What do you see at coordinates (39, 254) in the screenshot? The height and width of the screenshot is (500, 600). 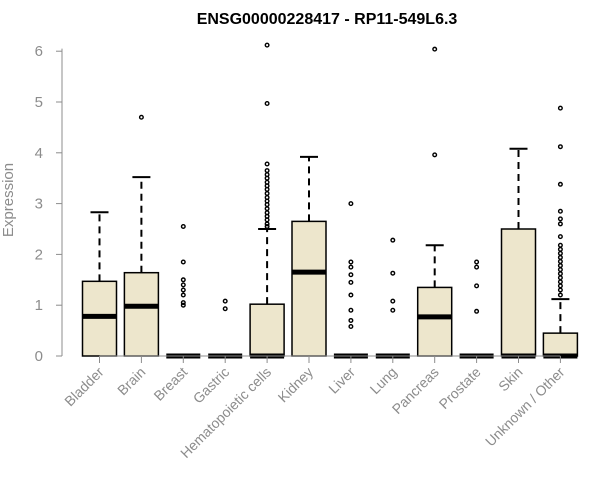 I see `y-tick-label: 2` at bounding box center [39, 254].